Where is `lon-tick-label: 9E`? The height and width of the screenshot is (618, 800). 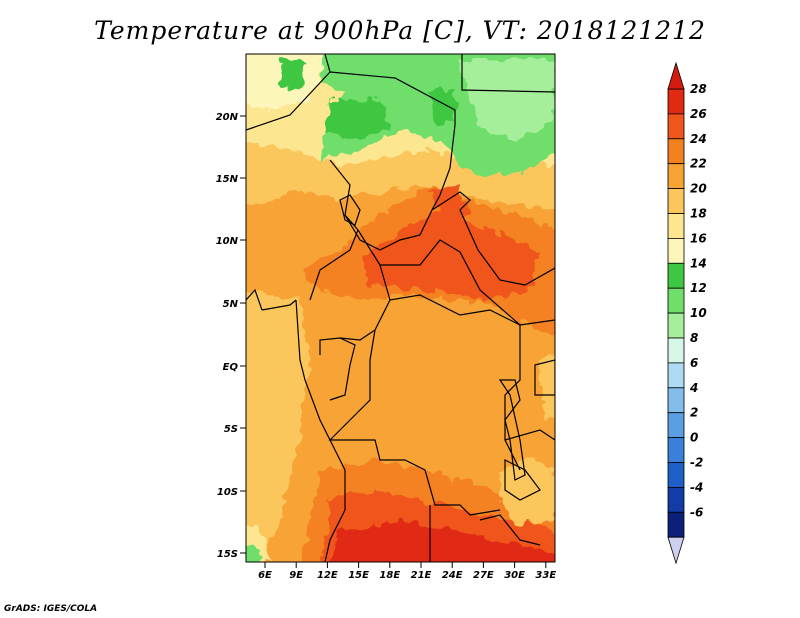 lon-tick-label: 9E is located at coordinates (296, 575).